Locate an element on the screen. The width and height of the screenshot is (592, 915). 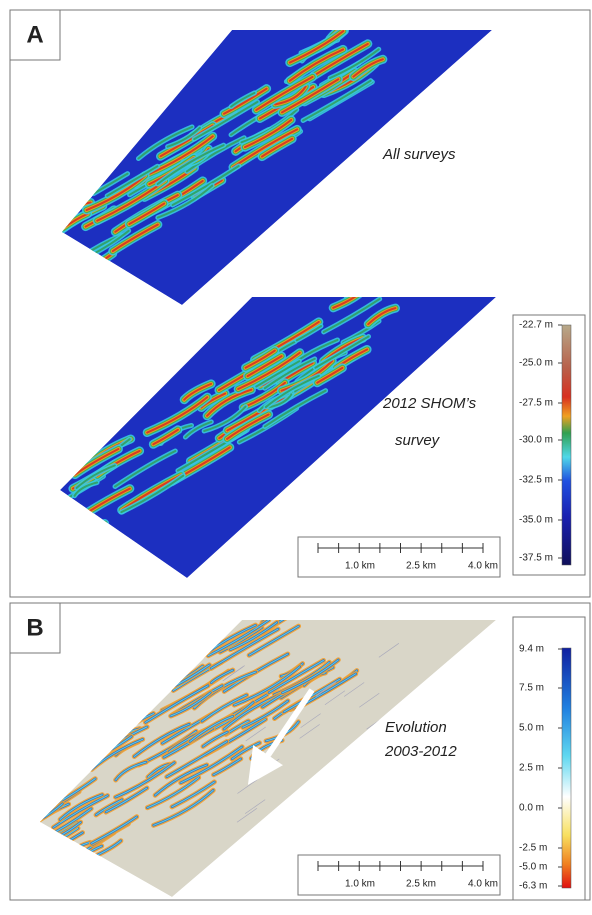
map-caption: Evolution is located at coordinates (416, 727).